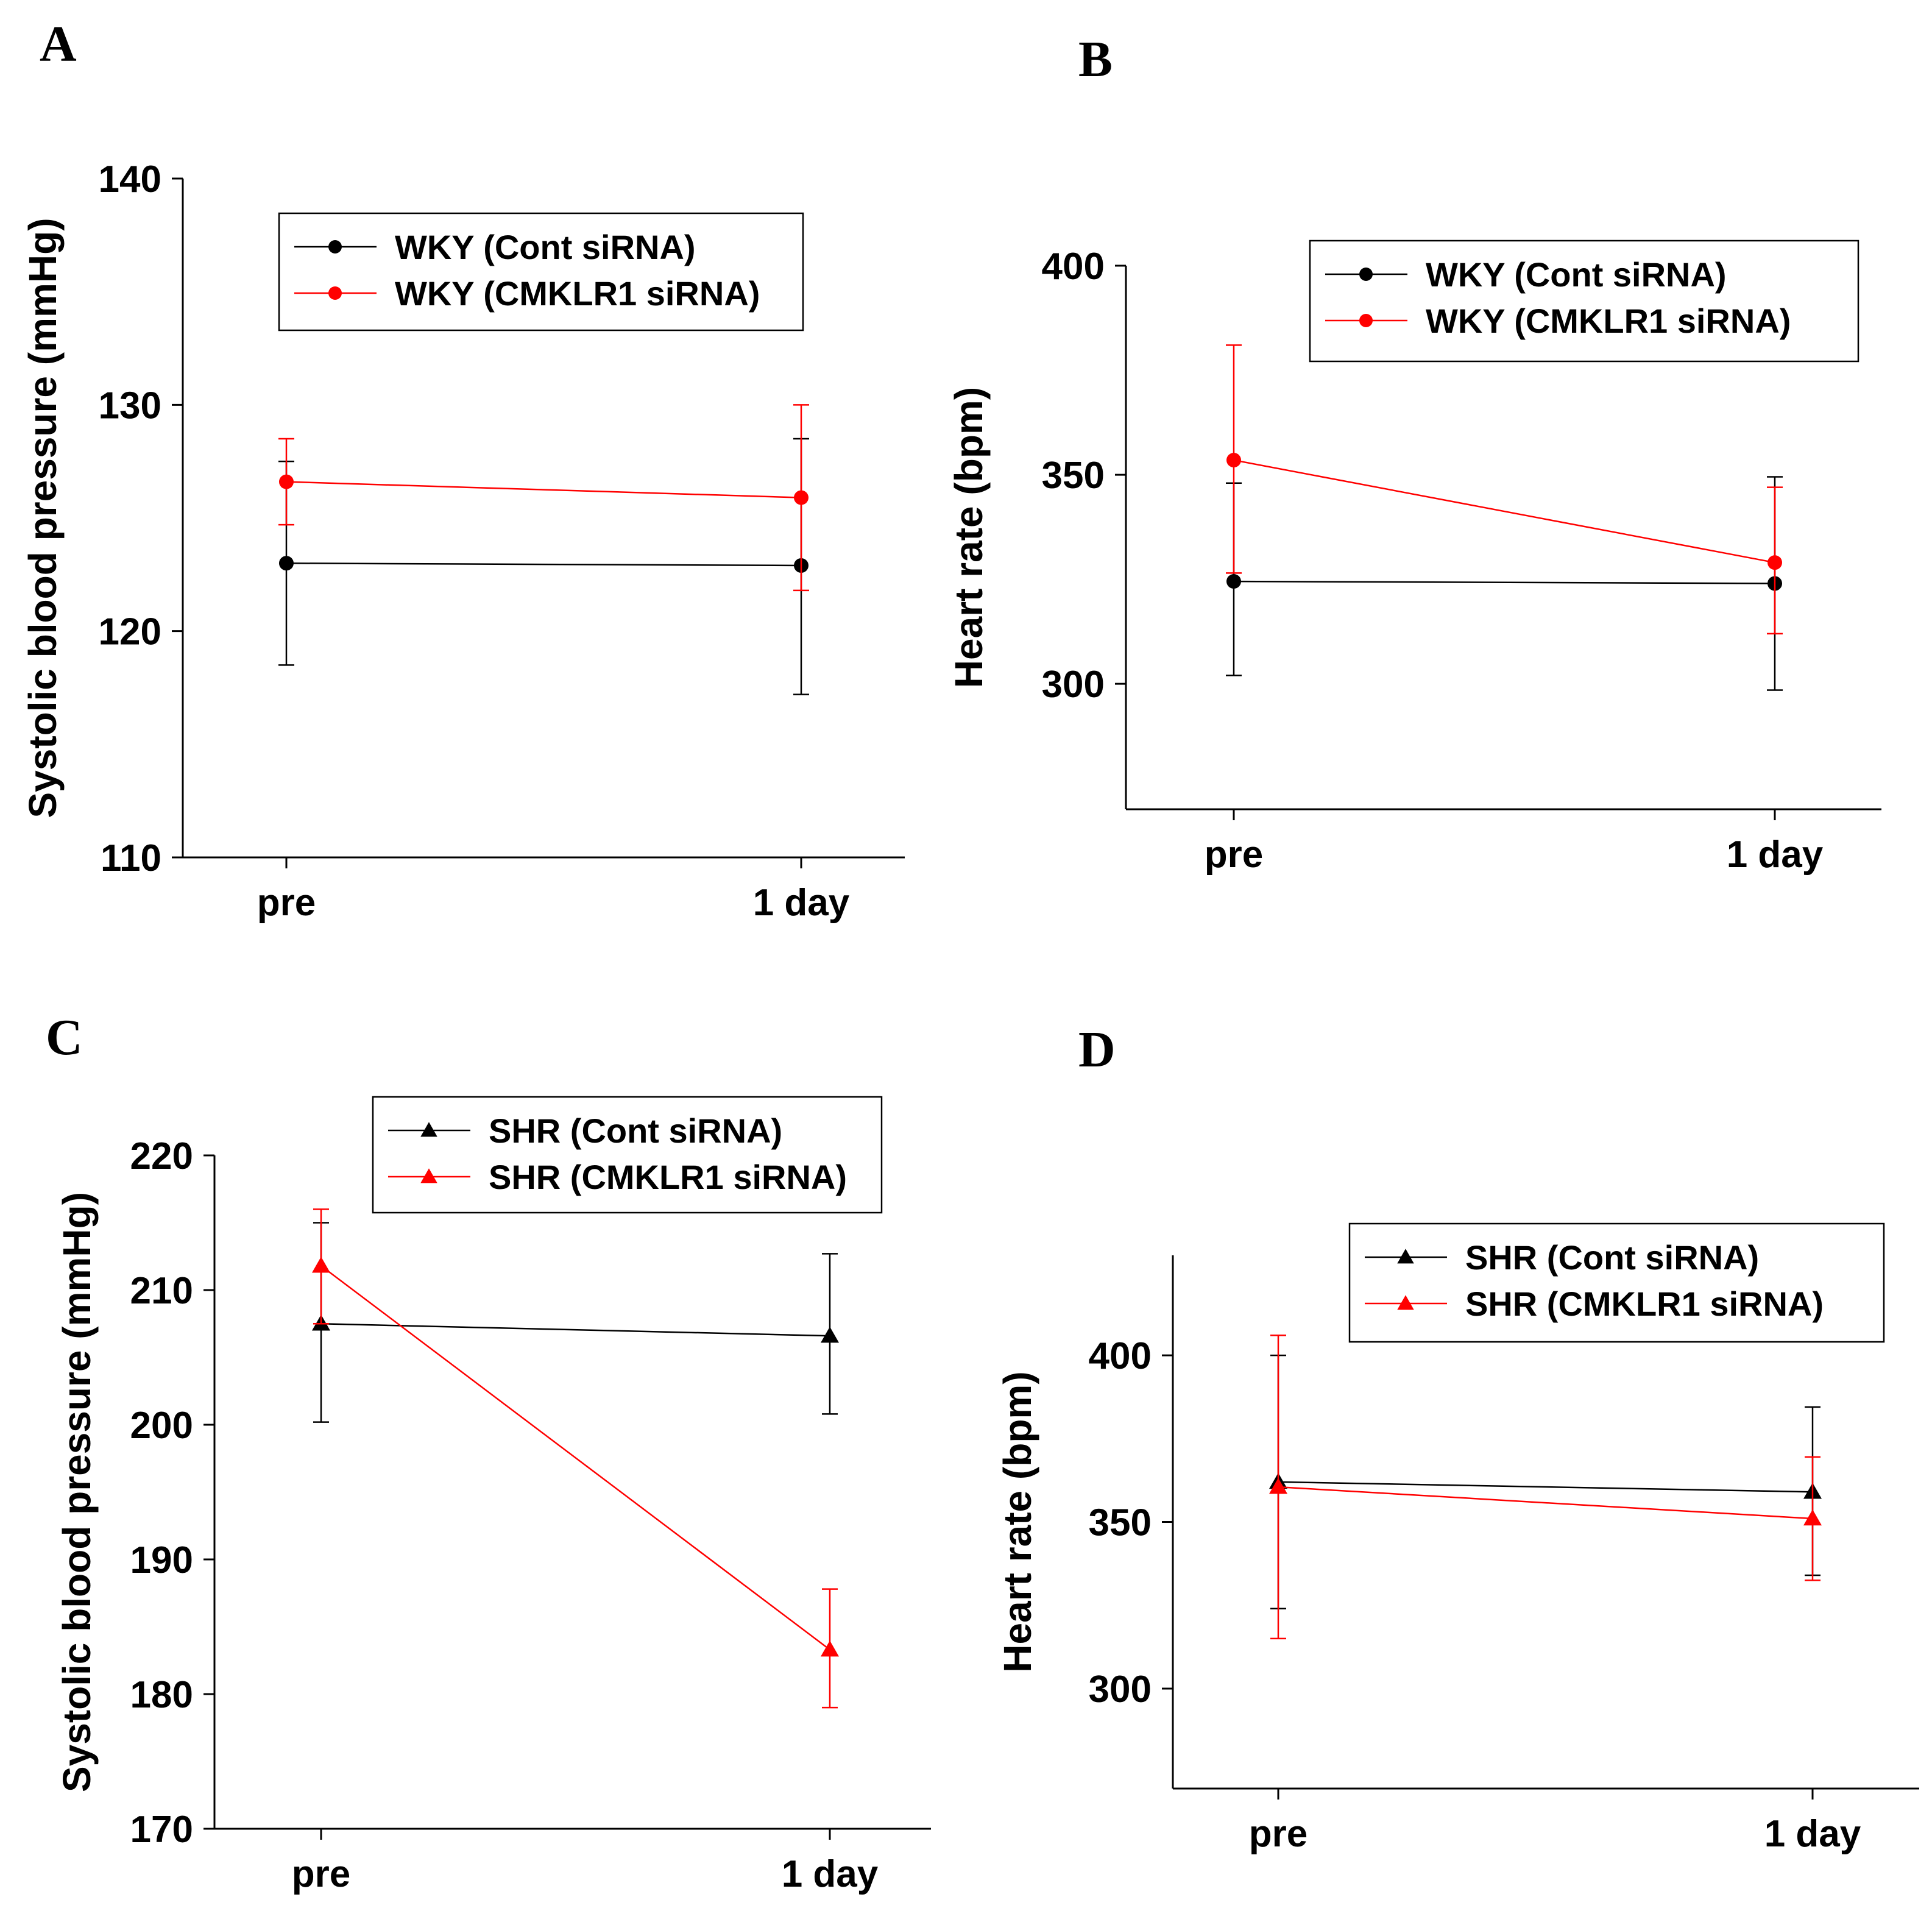 The height and width of the screenshot is (1922, 1932). What do you see at coordinates (130, 632) in the screenshot?
I see `y-tick-label: 120` at bounding box center [130, 632].